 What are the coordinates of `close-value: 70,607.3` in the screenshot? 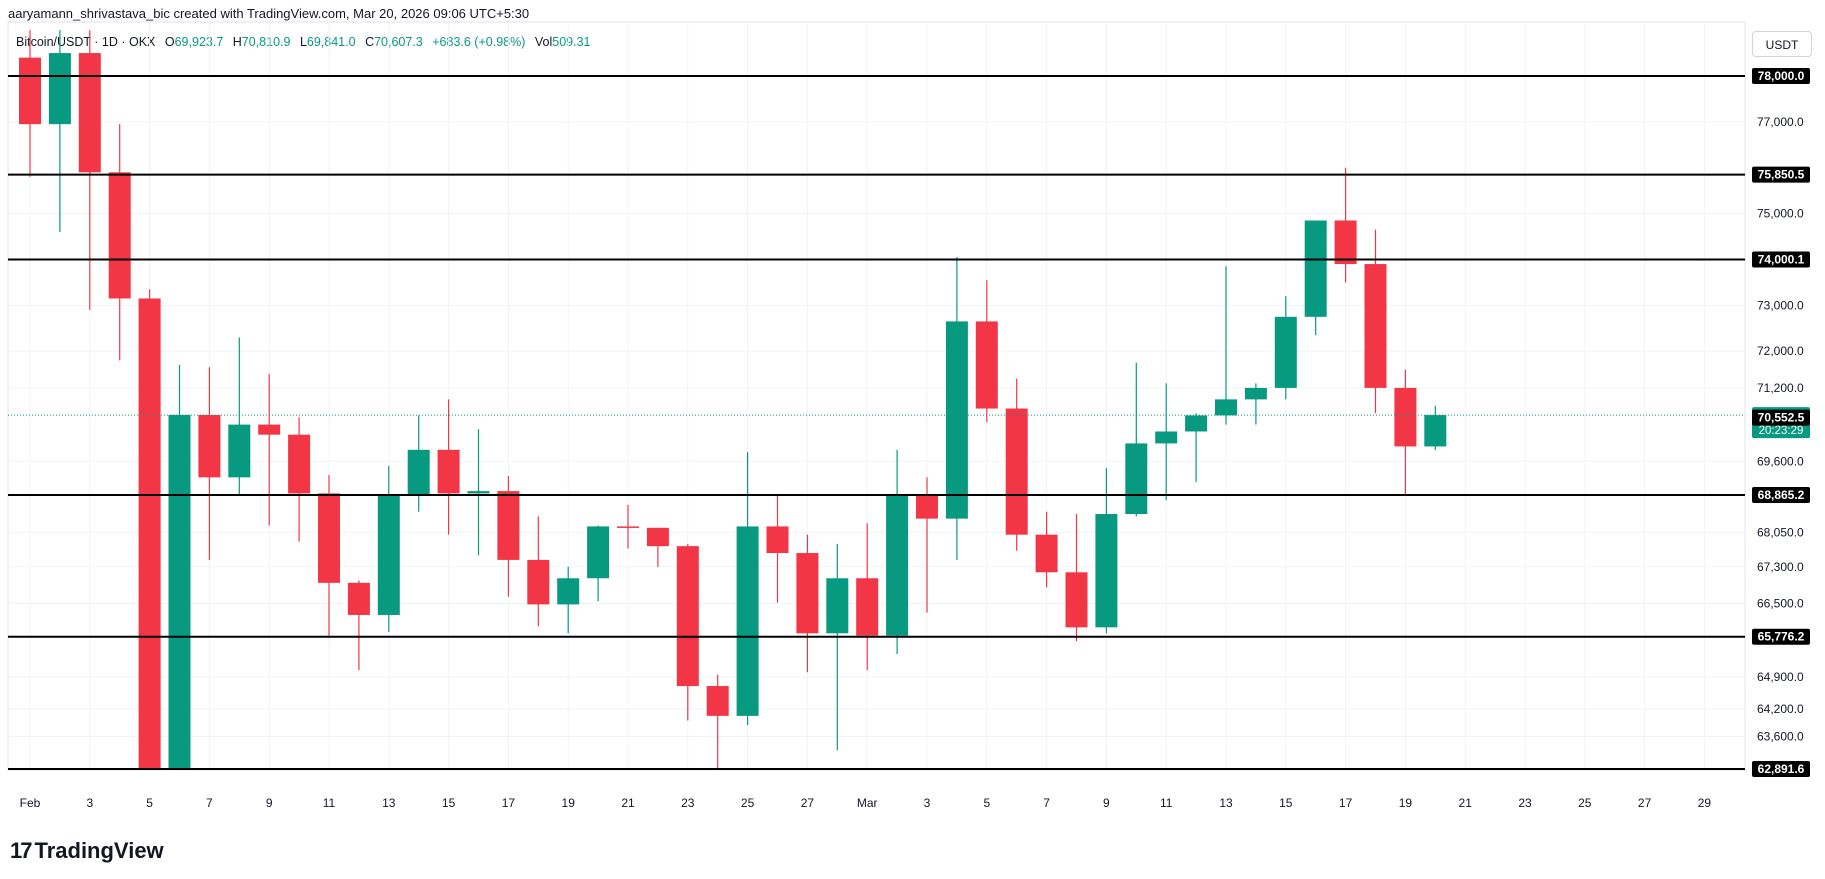 It's located at (398, 42).